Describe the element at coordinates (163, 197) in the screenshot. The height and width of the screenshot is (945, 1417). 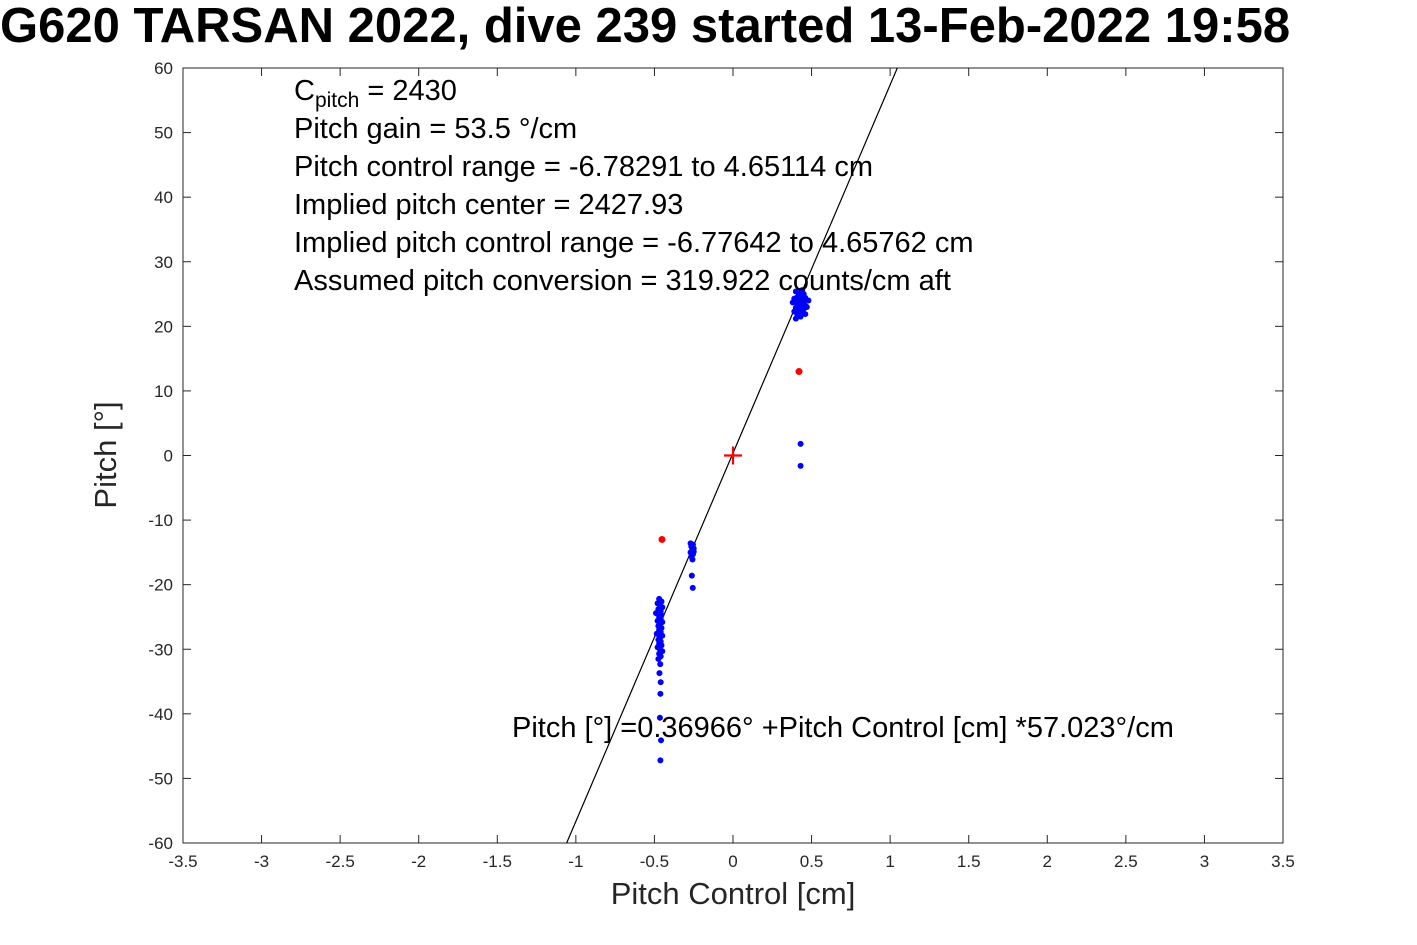
I see `svg-text: 40` at that location.